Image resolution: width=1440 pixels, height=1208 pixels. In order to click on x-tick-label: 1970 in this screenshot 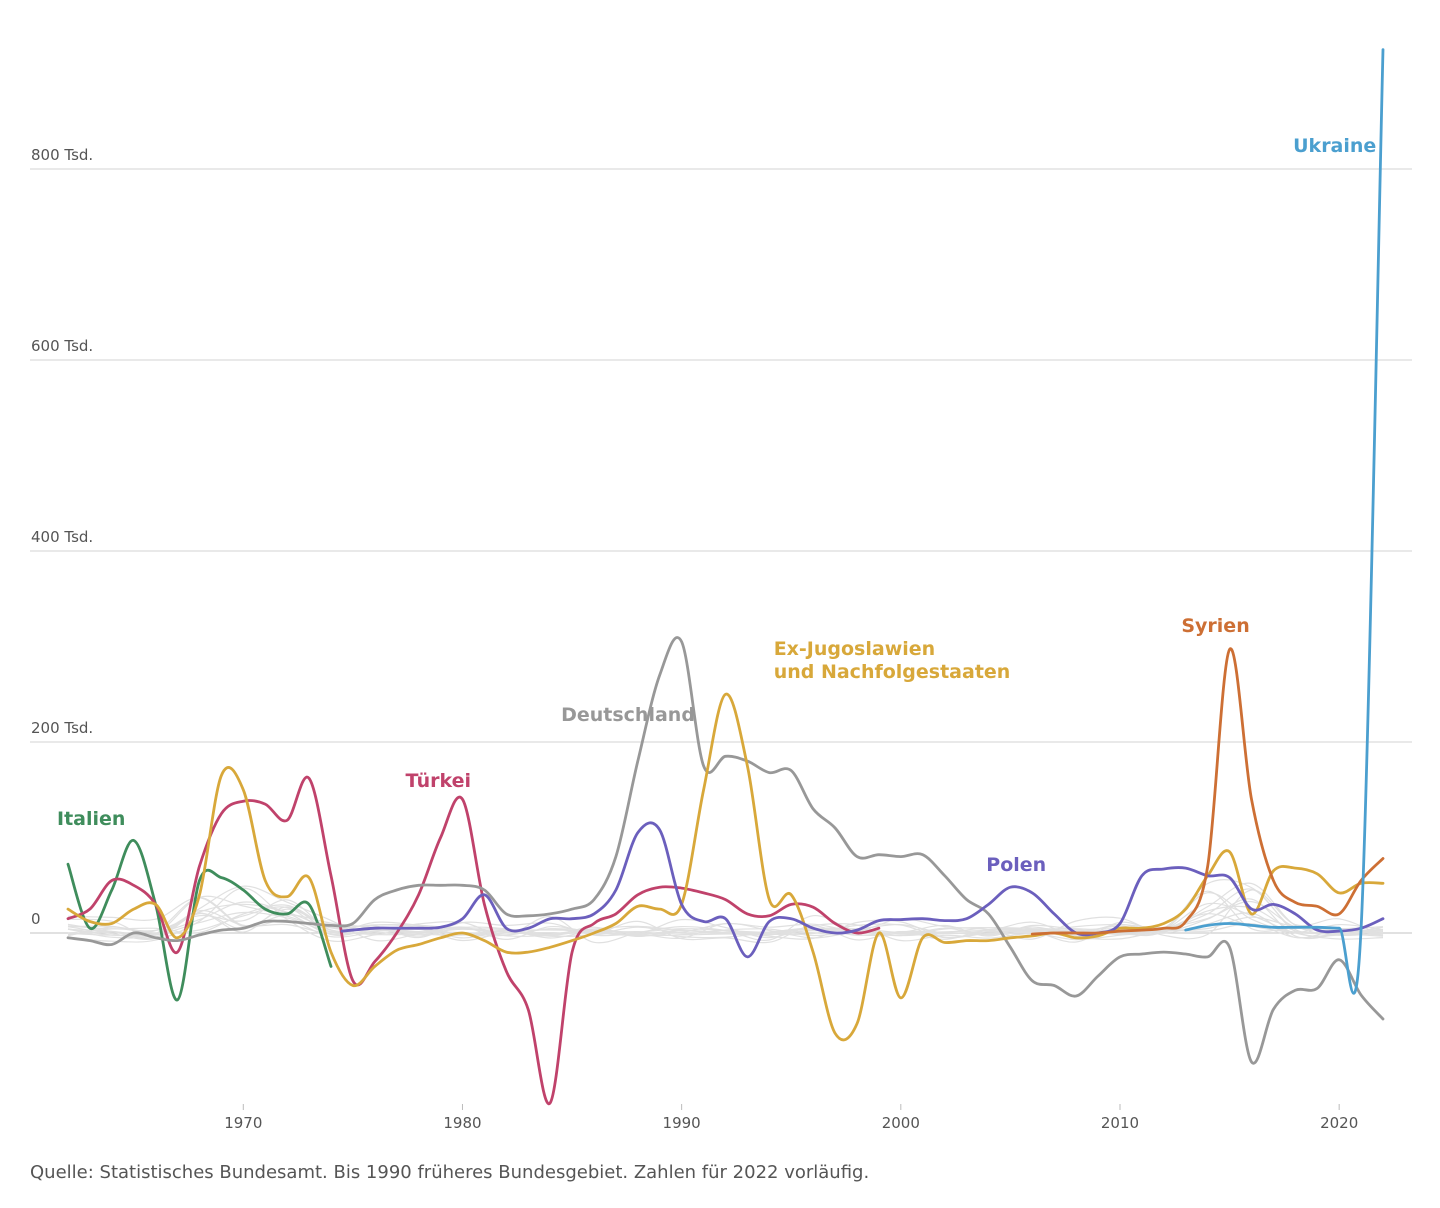, I will do `click(243, 1123)`.